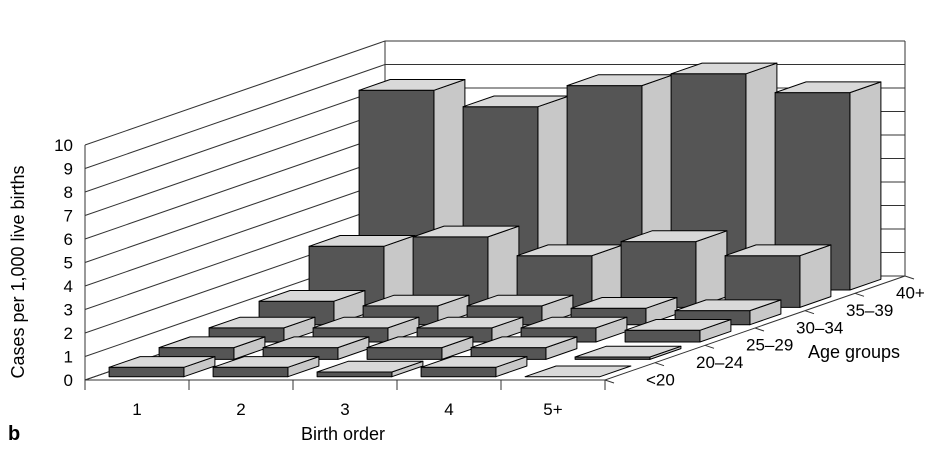 The height and width of the screenshot is (459, 932). Describe the element at coordinates (343, 434) in the screenshot. I see `x-axis-title: Birth order` at that location.